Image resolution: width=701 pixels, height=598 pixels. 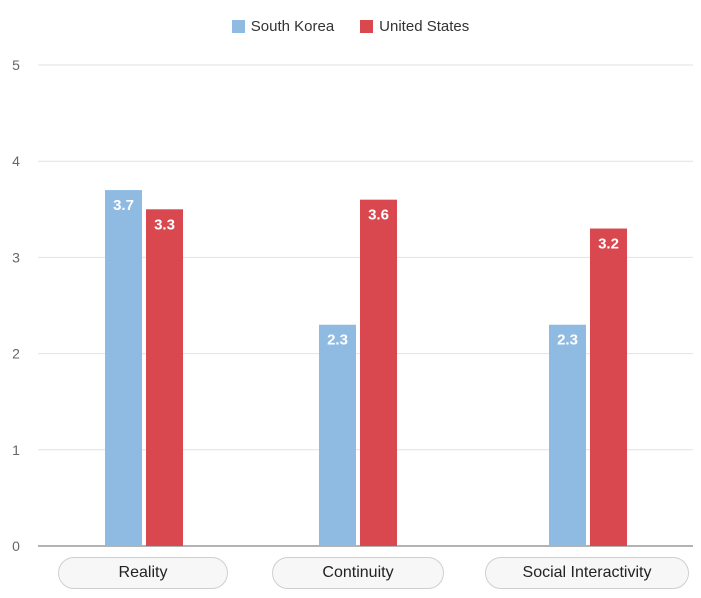 What do you see at coordinates (608, 387) in the screenshot?
I see `bar-united-states-social-interactivity` at bounding box center [608, 387].